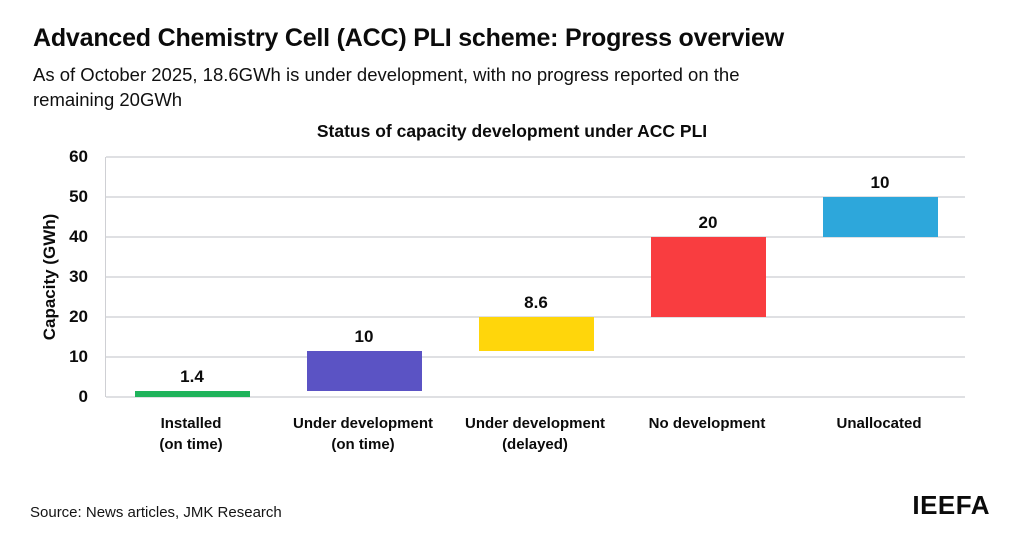  What do you see at coordinates (951, 505) in the screenshot?
I see `ieefa-logo: IEEFA` at bounding box center [951, 505].